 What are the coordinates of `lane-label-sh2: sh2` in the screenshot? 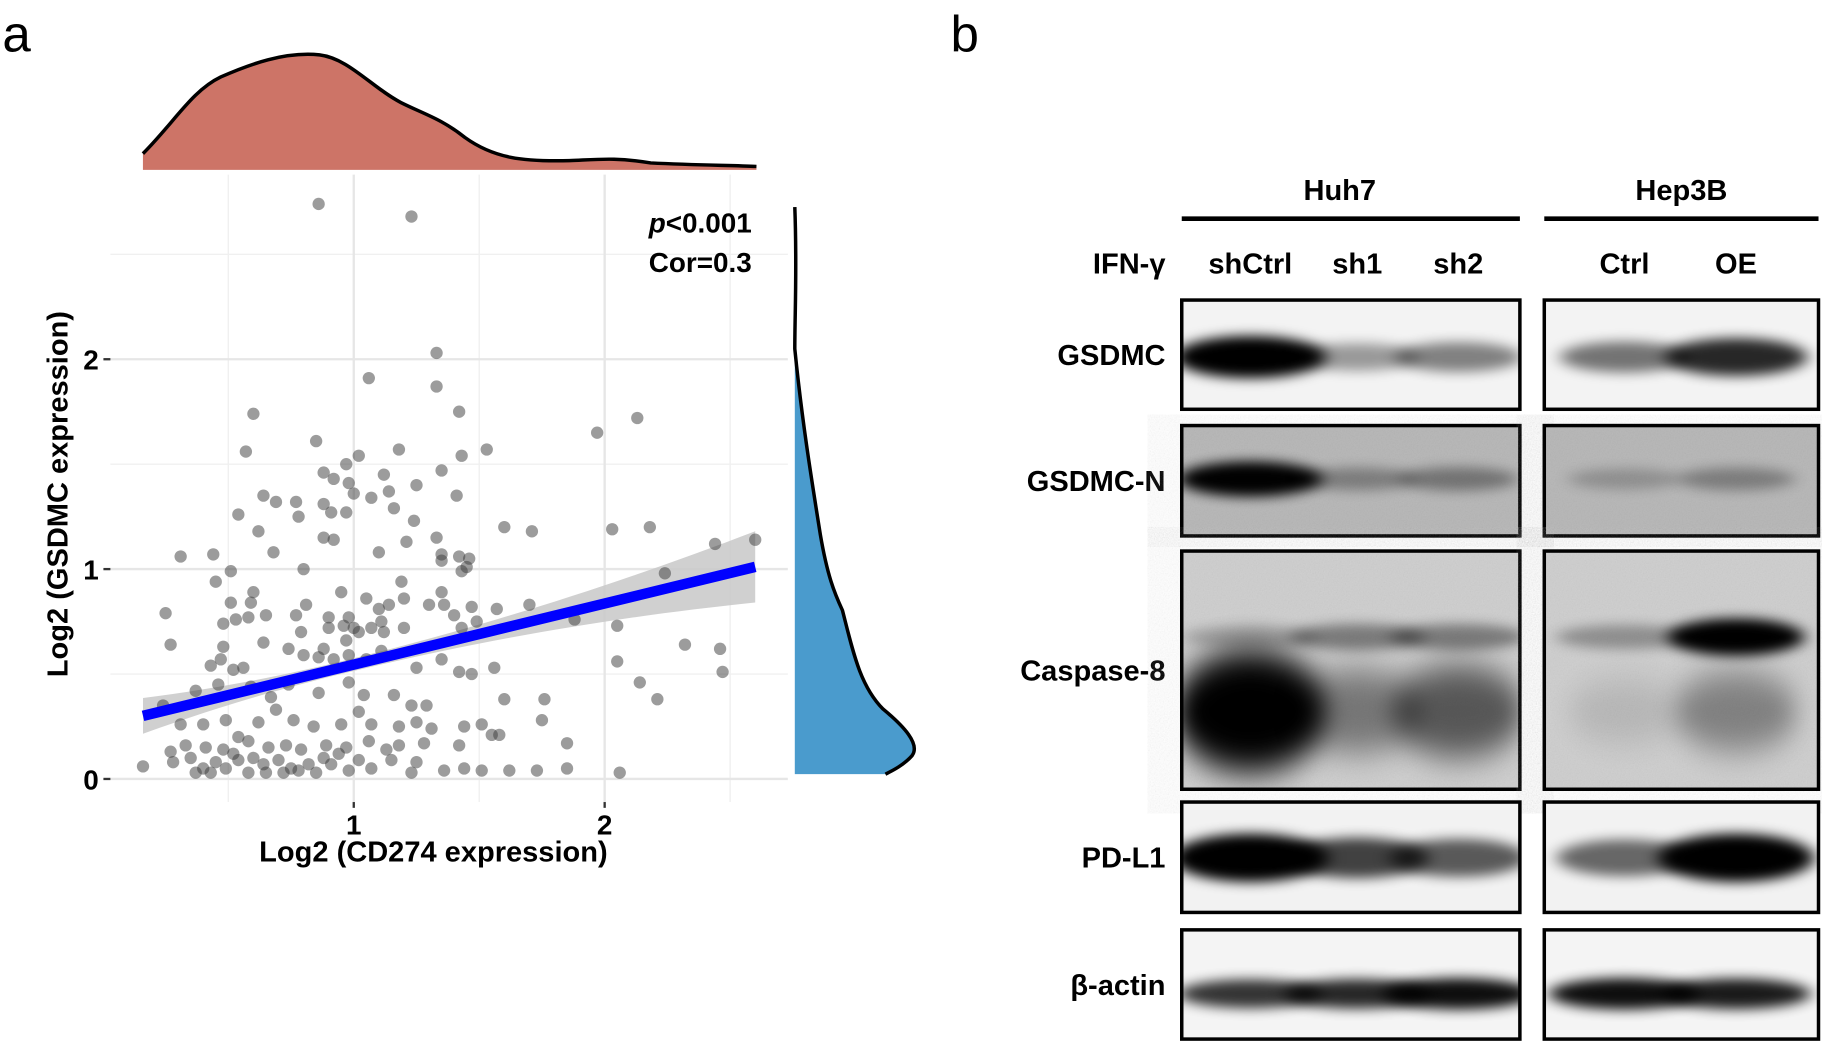 It's located at (1458, 264).